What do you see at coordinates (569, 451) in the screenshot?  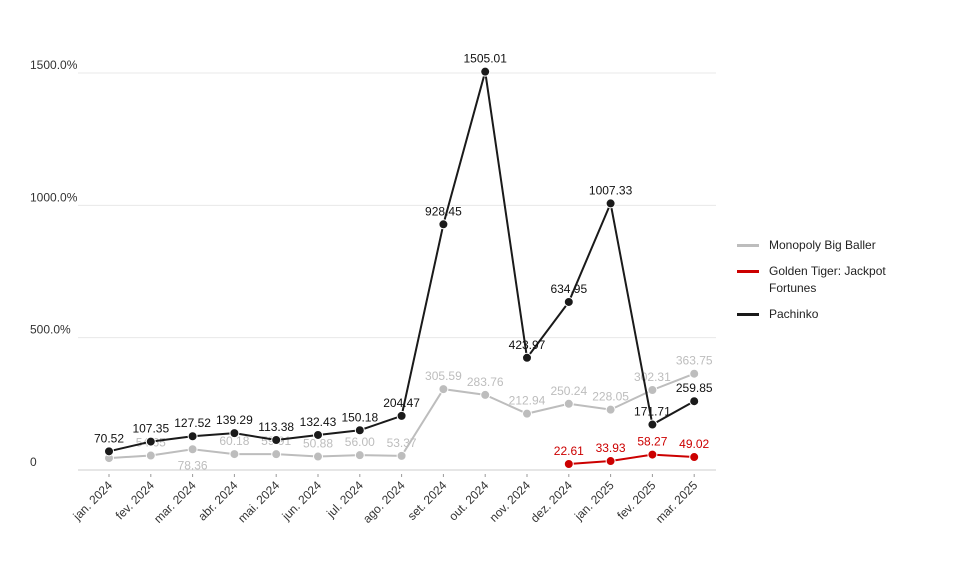 I see `data-label: 22.61` at bounding box center [569, 451].